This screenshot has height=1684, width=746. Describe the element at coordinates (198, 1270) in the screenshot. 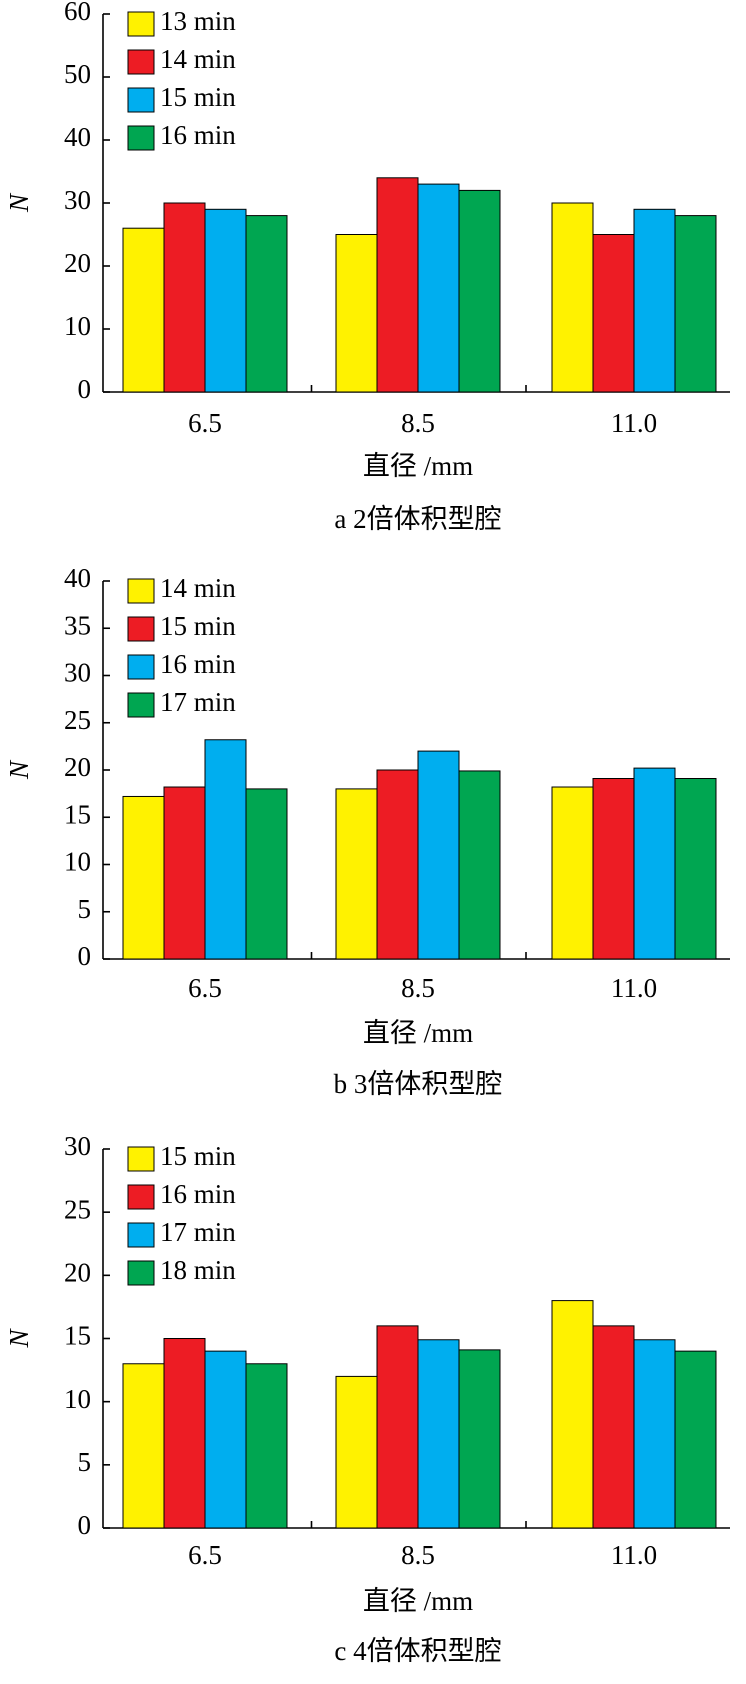

I see `legend-label: 18 min` at that location.